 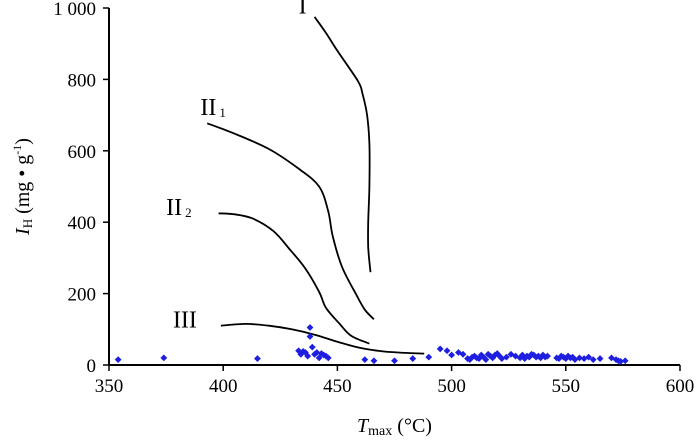 What do you see at coordinates (412, 426) in the screenshot?
I see `x-axis-title-rest: (°C)` at bounding box center [412, 426].